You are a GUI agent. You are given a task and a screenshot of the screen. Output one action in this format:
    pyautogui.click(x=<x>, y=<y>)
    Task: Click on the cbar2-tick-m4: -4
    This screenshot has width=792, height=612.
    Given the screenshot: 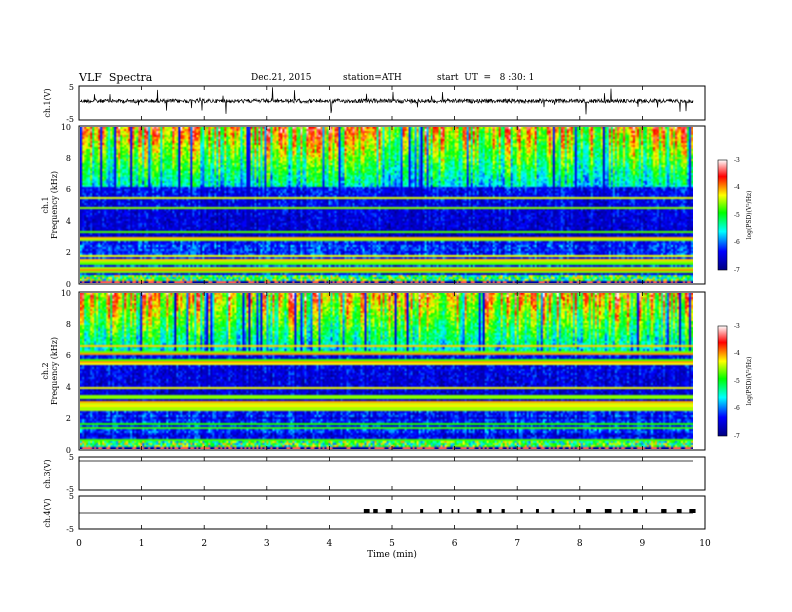 What is the action you would take?
    pyautogui.click(x=737, y=353)
    